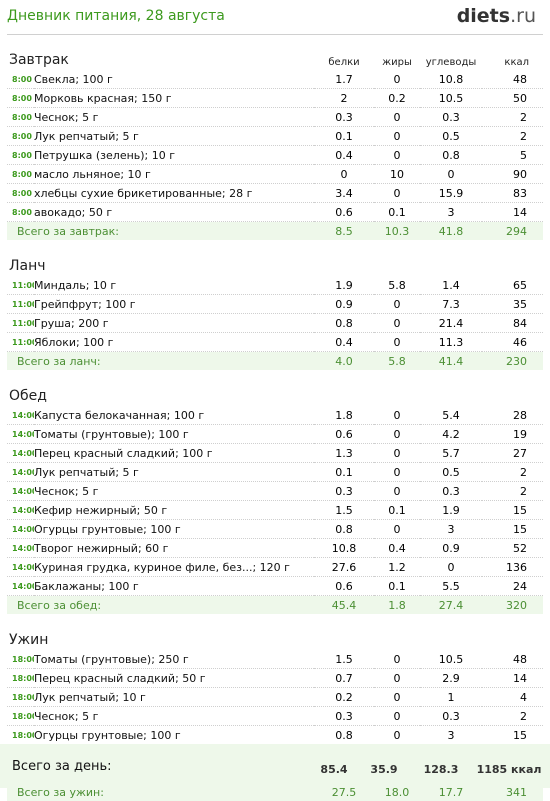  I want to click on carbs-value: 0.3, so click(451, 716).